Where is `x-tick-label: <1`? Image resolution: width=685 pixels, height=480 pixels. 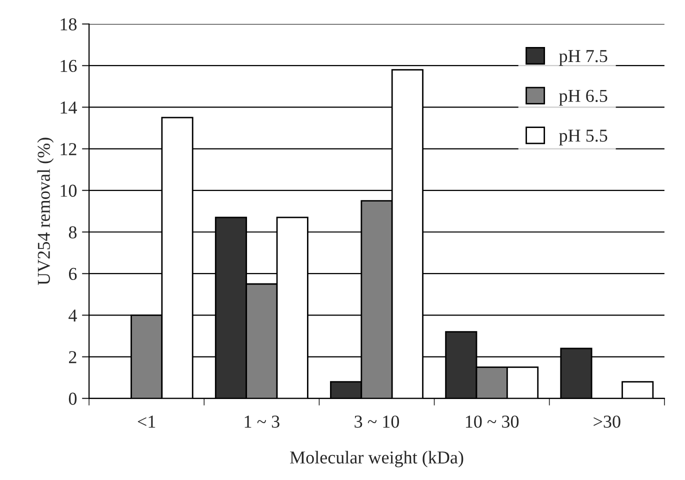 x-tick-label: <1 is located at coordinates (147, 422).